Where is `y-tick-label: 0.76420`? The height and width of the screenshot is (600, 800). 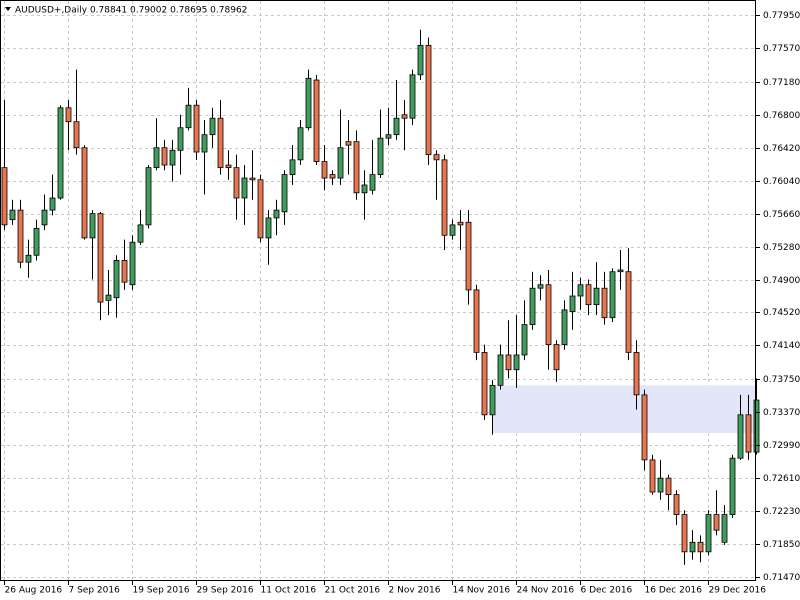
y-tick-label: 0.76420 is located at coordinates (781, 149).